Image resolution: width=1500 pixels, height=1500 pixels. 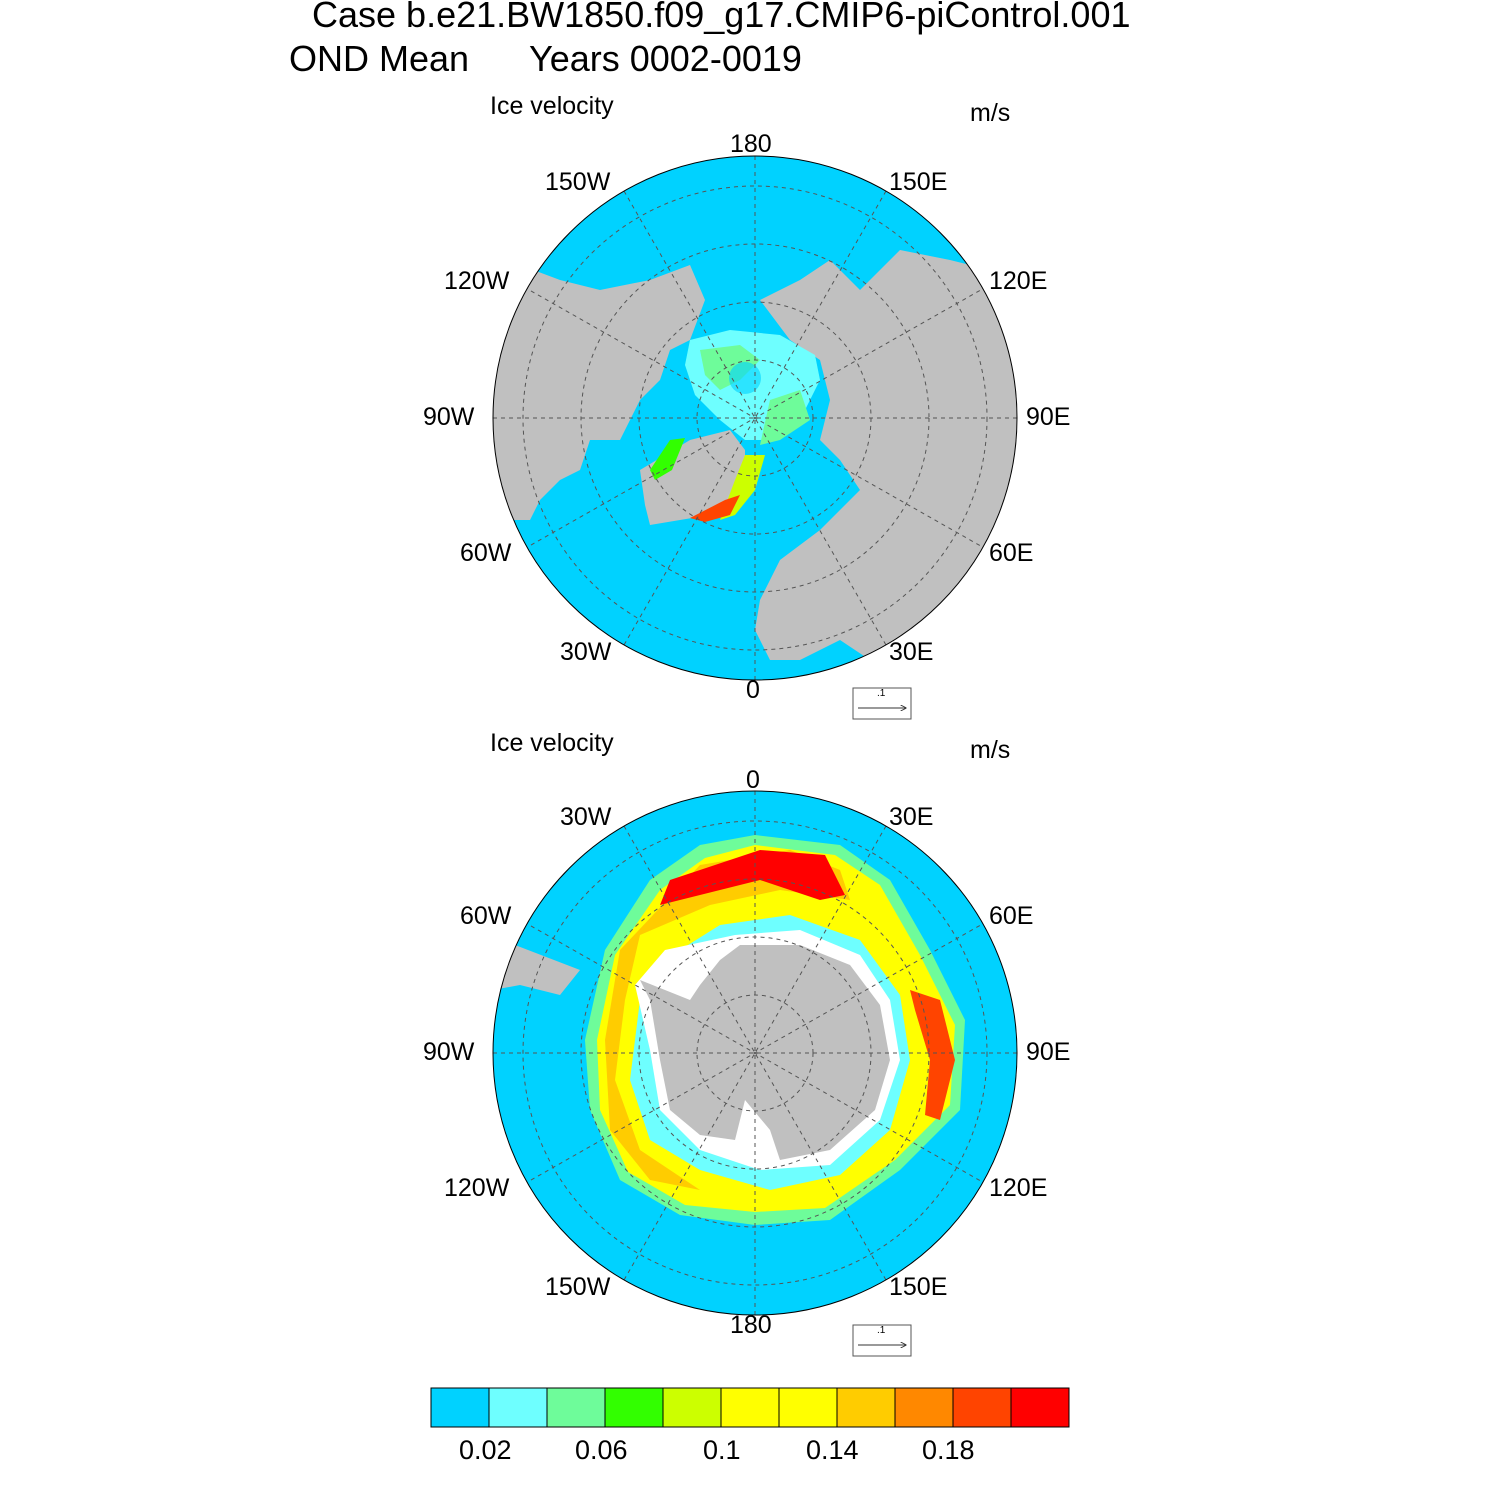 I want to click on sh-lon-bottom: 180, so click(x=751, y=1325).